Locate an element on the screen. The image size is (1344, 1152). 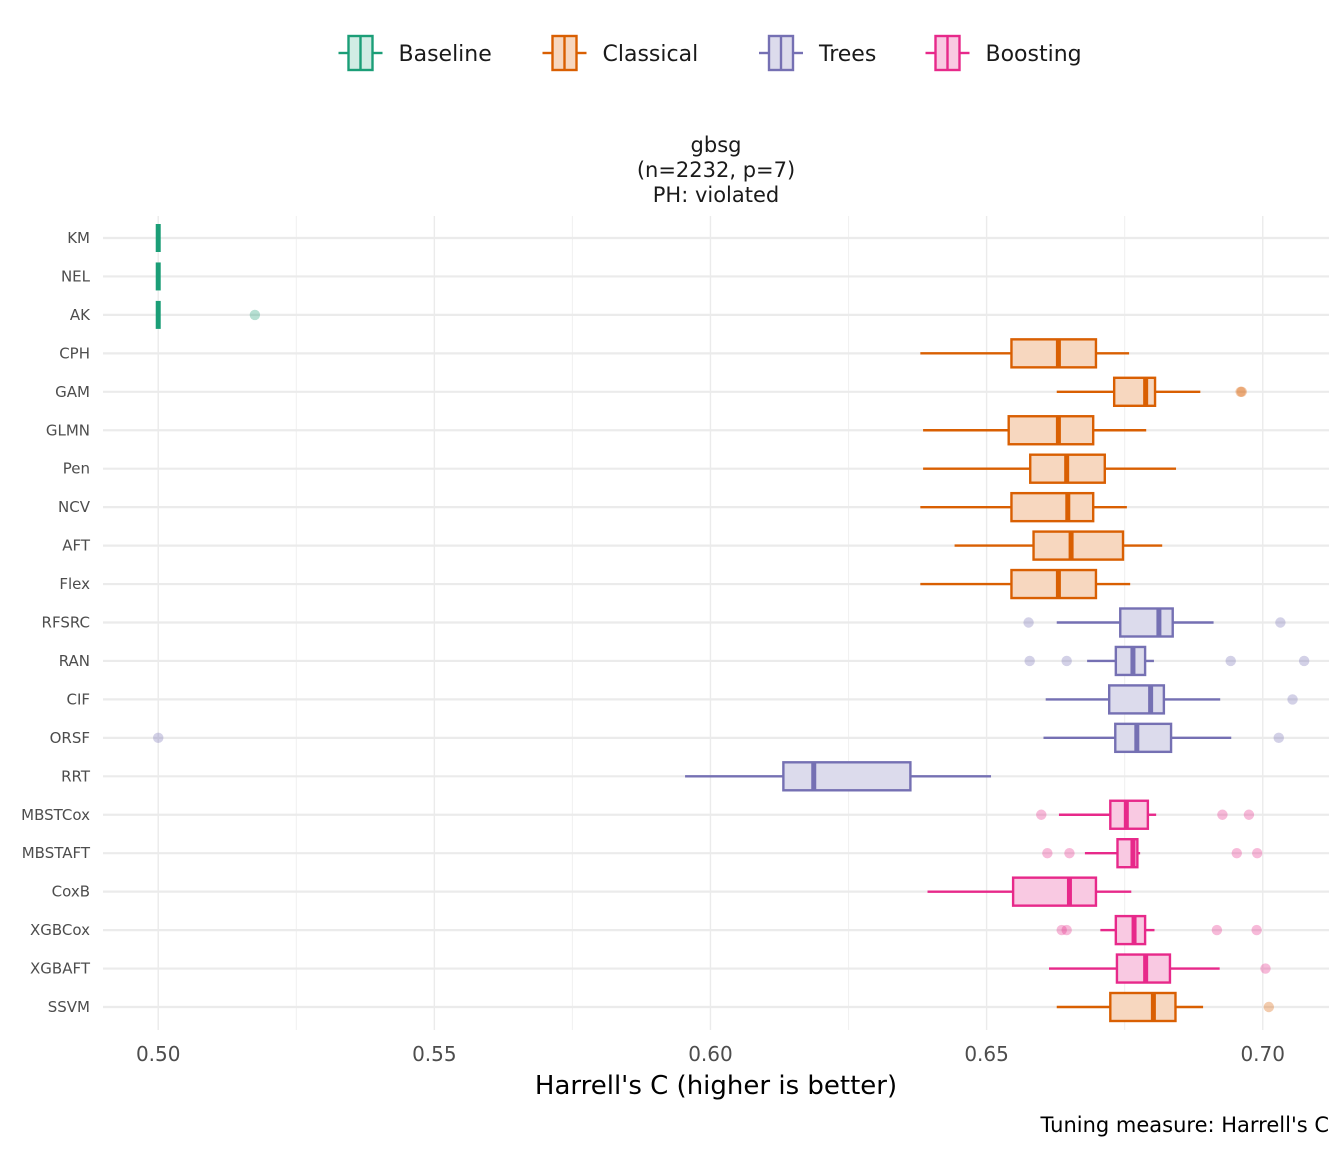
y-tick-label: MBSTCox is located at coordinates (55, 815).